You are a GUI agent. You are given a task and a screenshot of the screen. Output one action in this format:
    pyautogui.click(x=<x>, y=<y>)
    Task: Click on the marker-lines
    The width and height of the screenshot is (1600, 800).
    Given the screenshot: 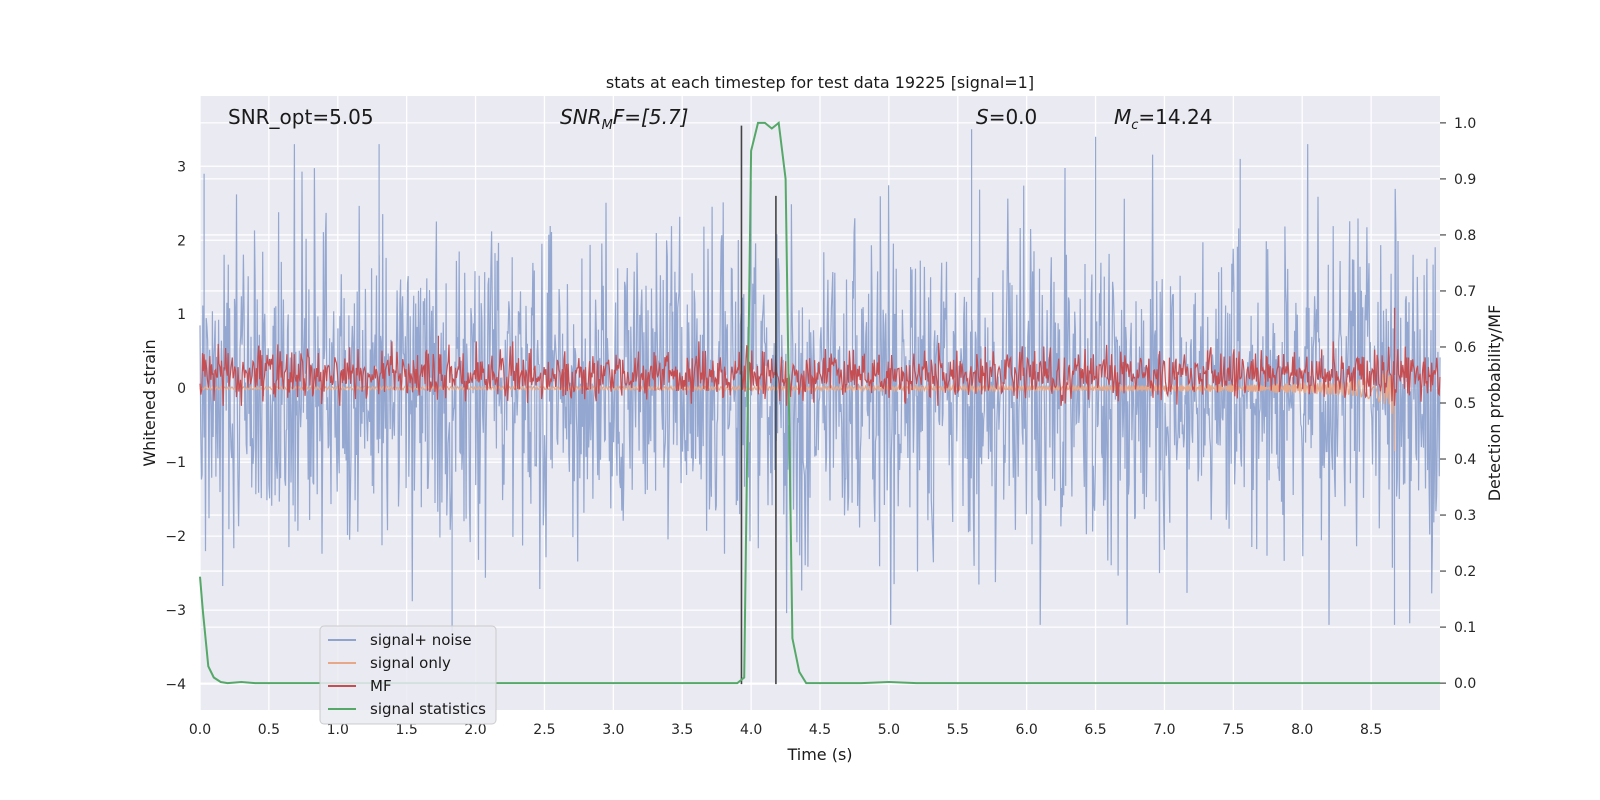 What is the action you would take?
    pyautogui.click(x=758, y=405)
    